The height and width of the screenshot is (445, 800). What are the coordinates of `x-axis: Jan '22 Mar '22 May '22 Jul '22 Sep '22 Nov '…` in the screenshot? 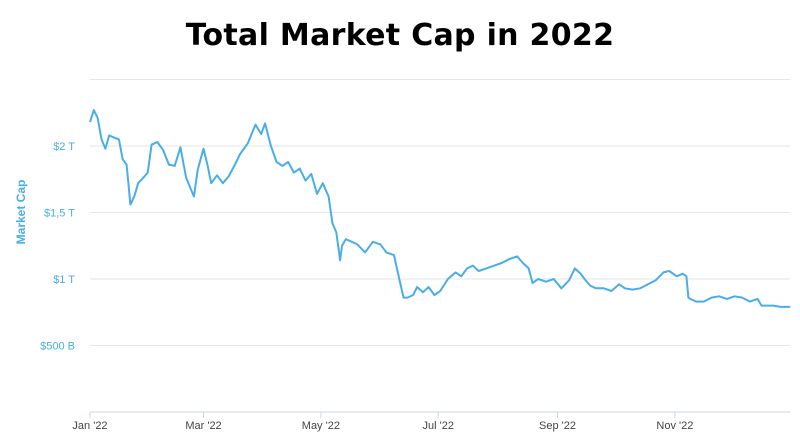 It's located at (431, 421).